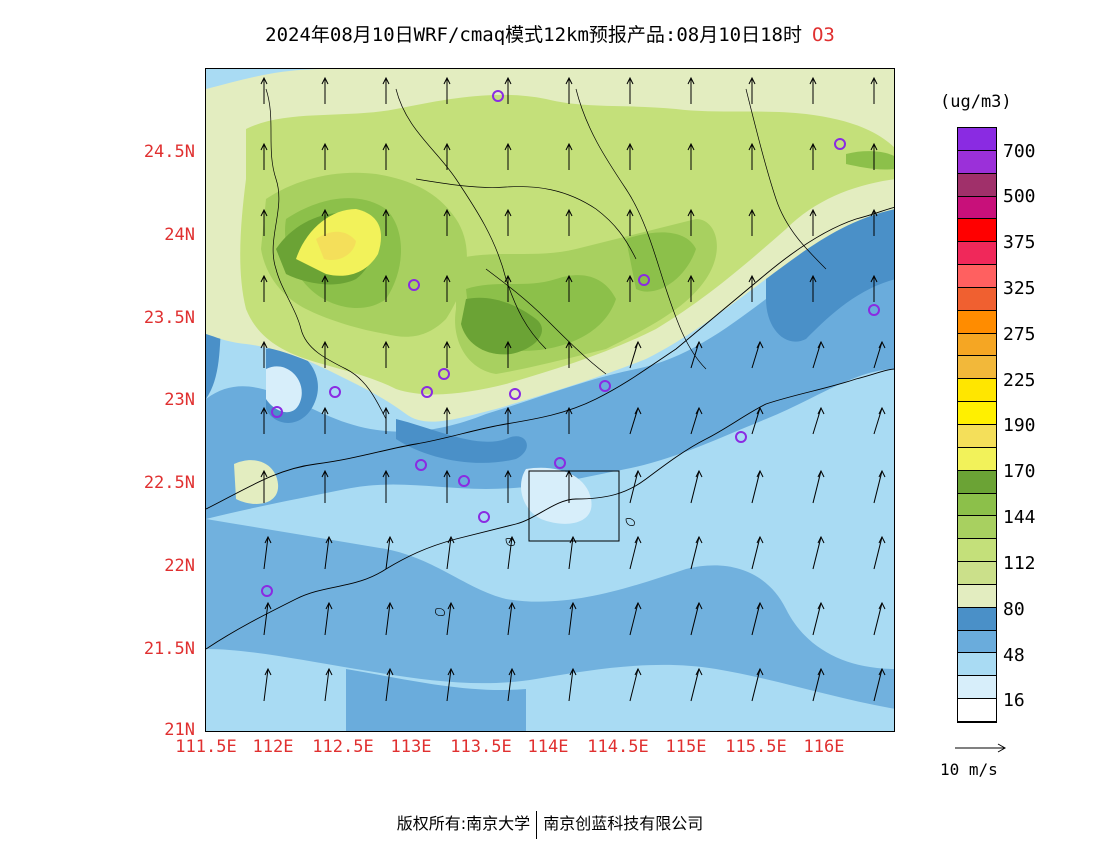 This screenshot has width=1100, height=850. I want to click on lat-label-24-5: 24.5N, so click(169, 152).